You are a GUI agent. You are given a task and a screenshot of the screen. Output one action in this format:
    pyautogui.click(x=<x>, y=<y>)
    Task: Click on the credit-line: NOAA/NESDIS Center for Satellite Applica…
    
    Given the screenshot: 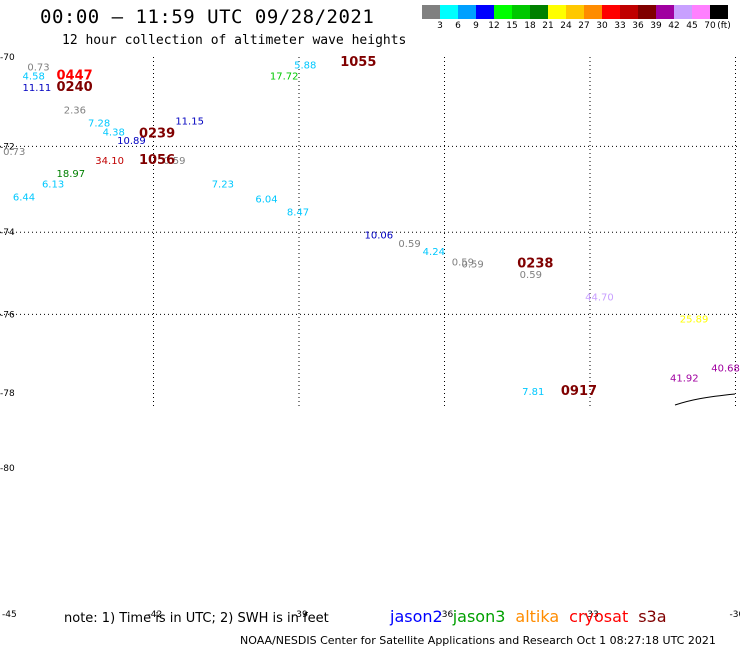 What is the action you would take?
    pyautogui.click(x=478, y=640)
    